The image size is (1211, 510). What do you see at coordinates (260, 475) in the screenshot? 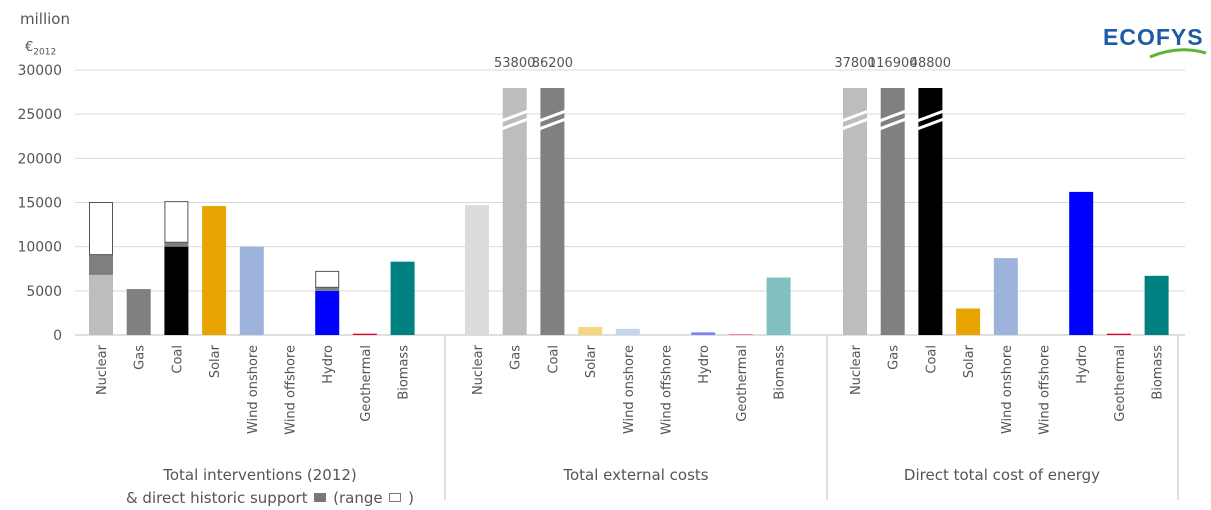
I see `group-label-interventions: Total interventions (2012)` at bounding box center [260, 475].